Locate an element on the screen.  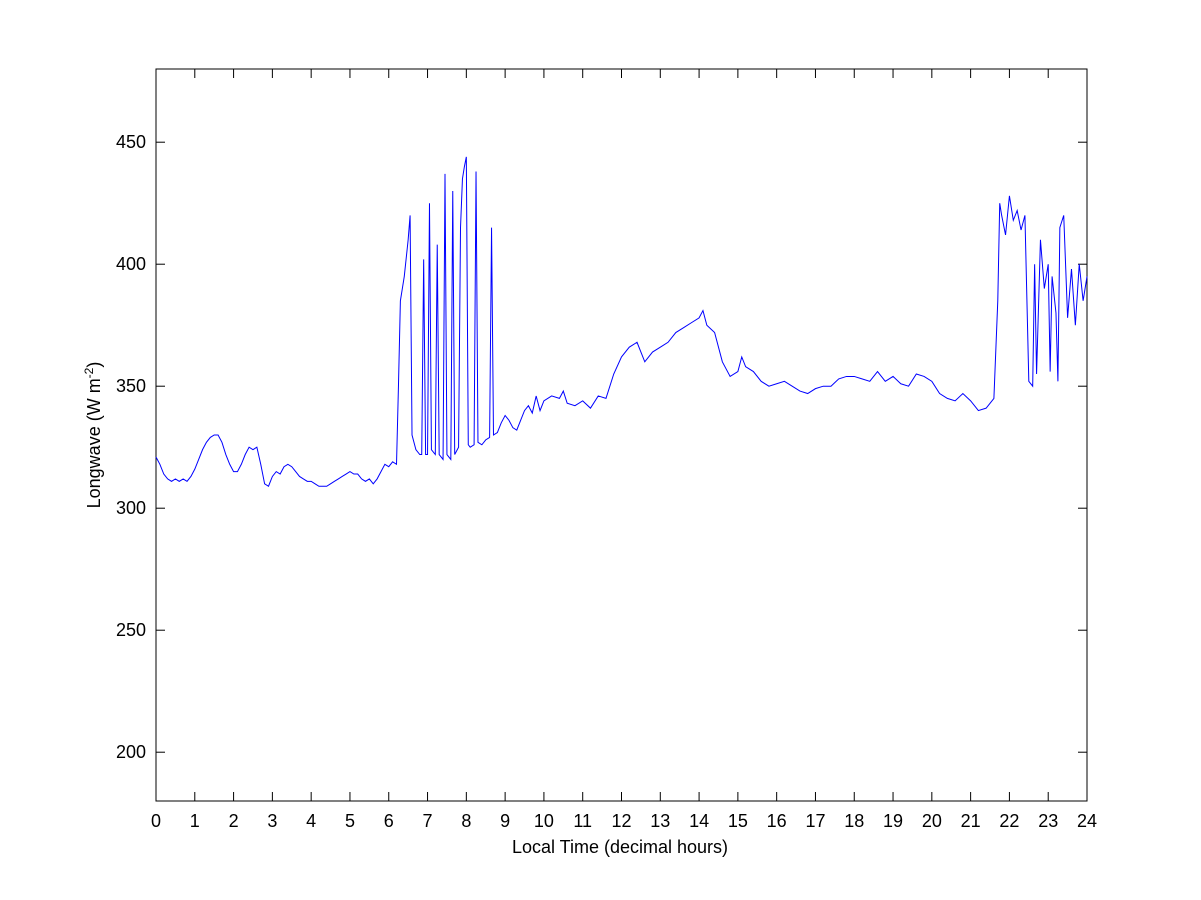
y-axis-label: Longwave (W m-2) is located at coordinates (93, 435).